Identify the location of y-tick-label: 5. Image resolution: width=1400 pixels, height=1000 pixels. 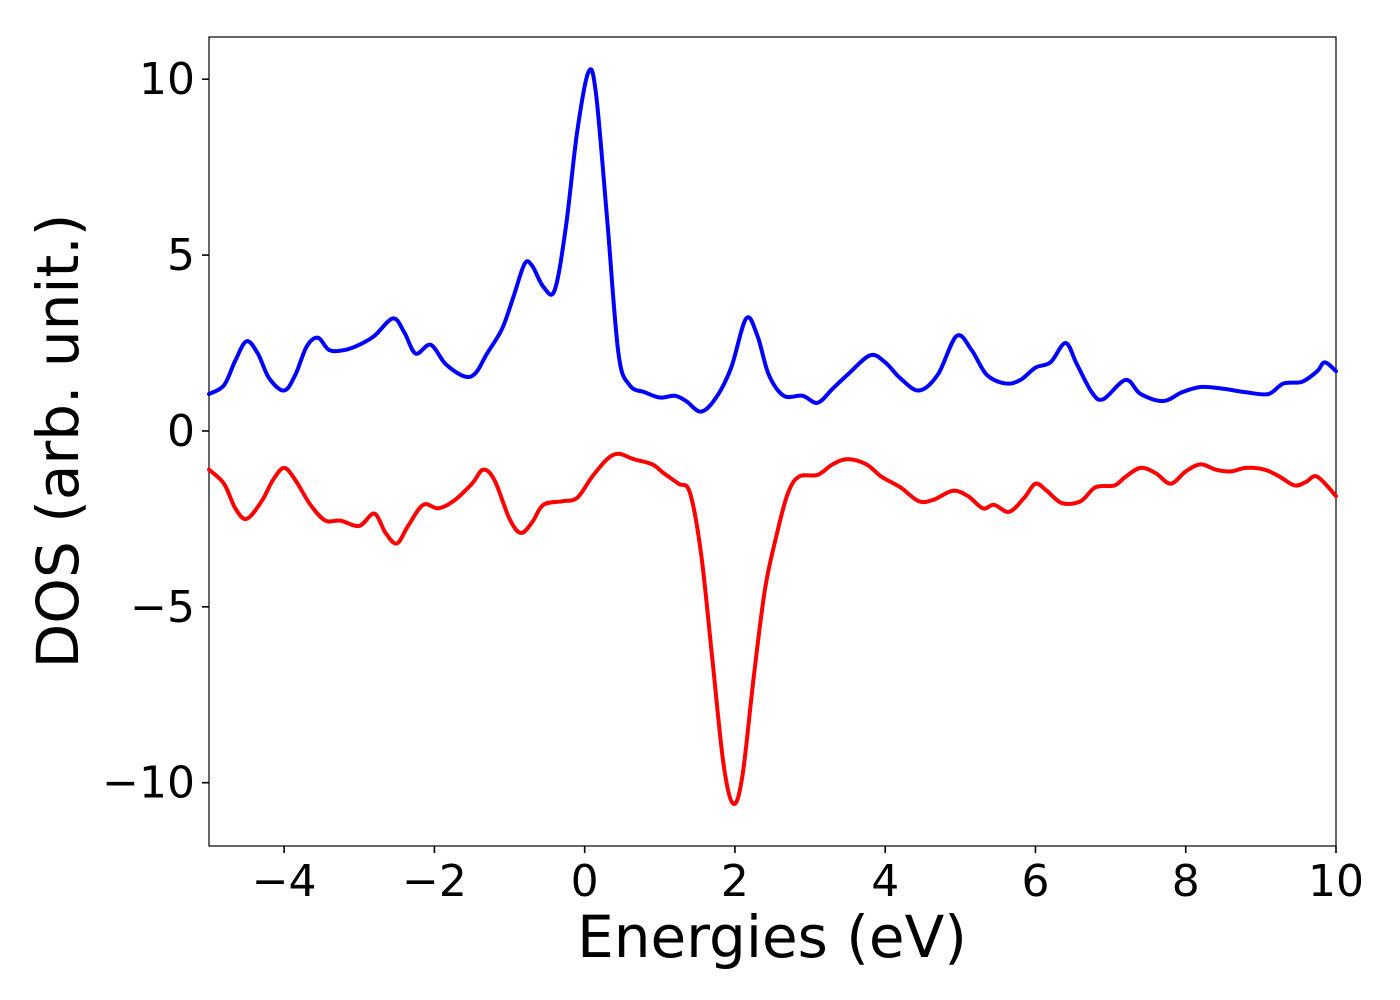
(181, 255).